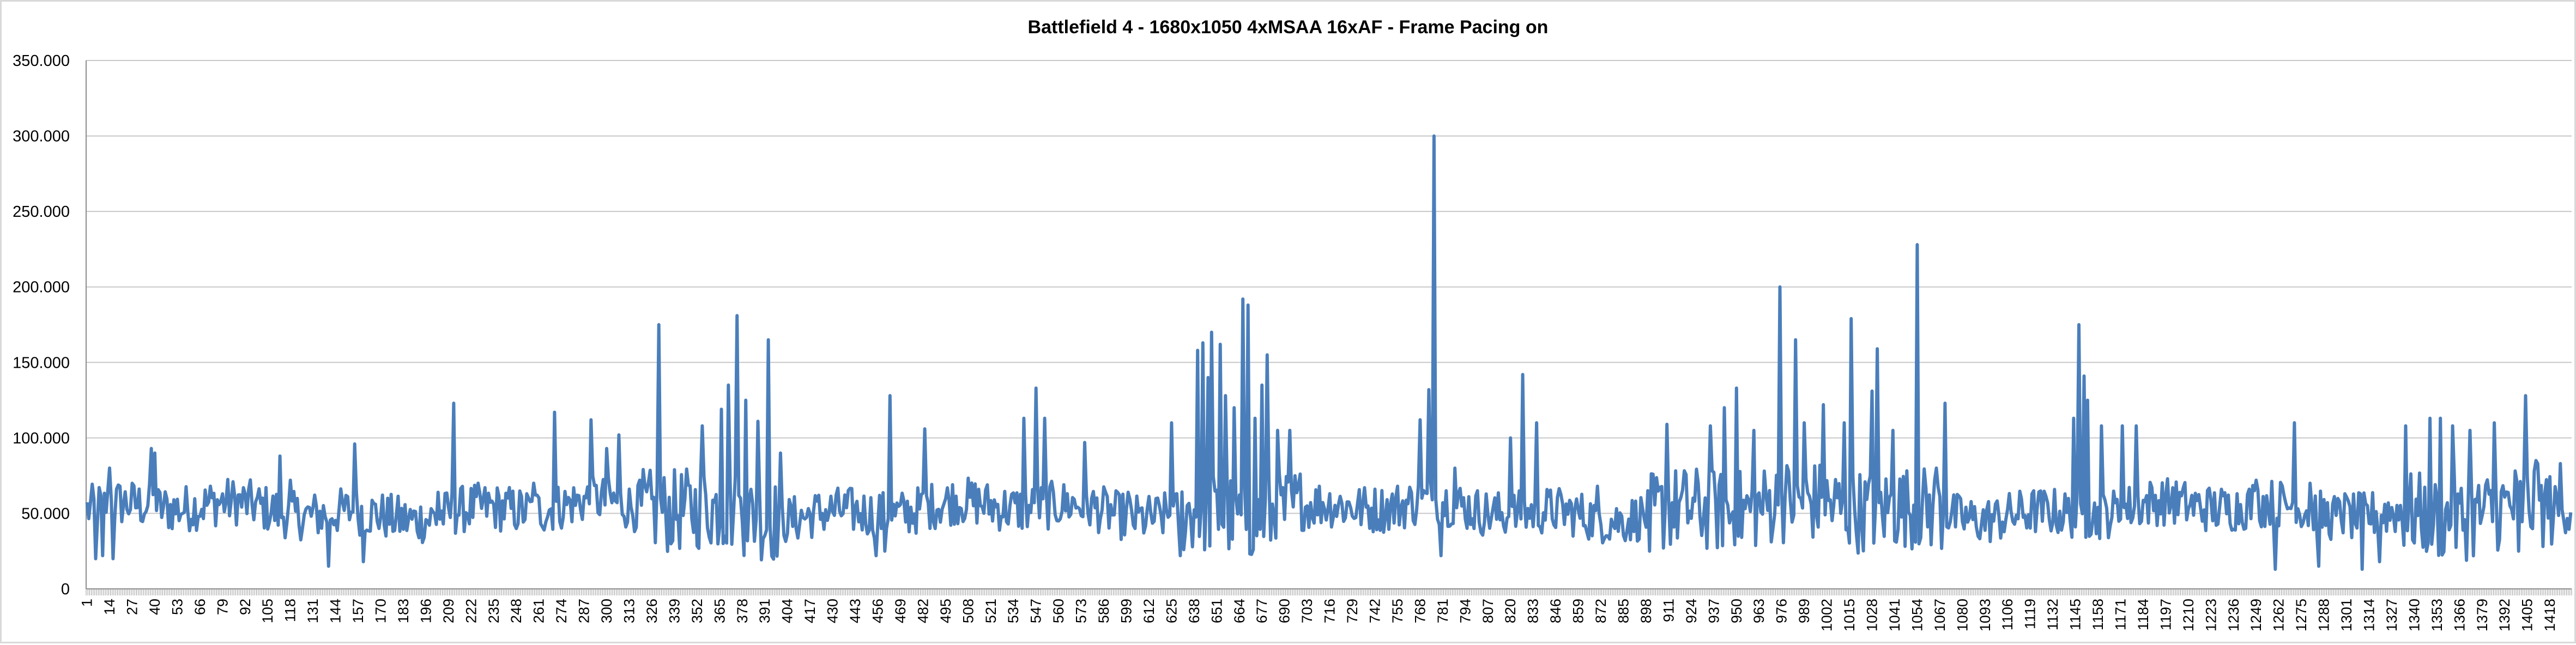 Image resolution: width=2576 pixels, height=645 pixels. Describe the element at coordinates (41, 212) in the screenshot. I see `y-tick-label: 250.000` at that location.